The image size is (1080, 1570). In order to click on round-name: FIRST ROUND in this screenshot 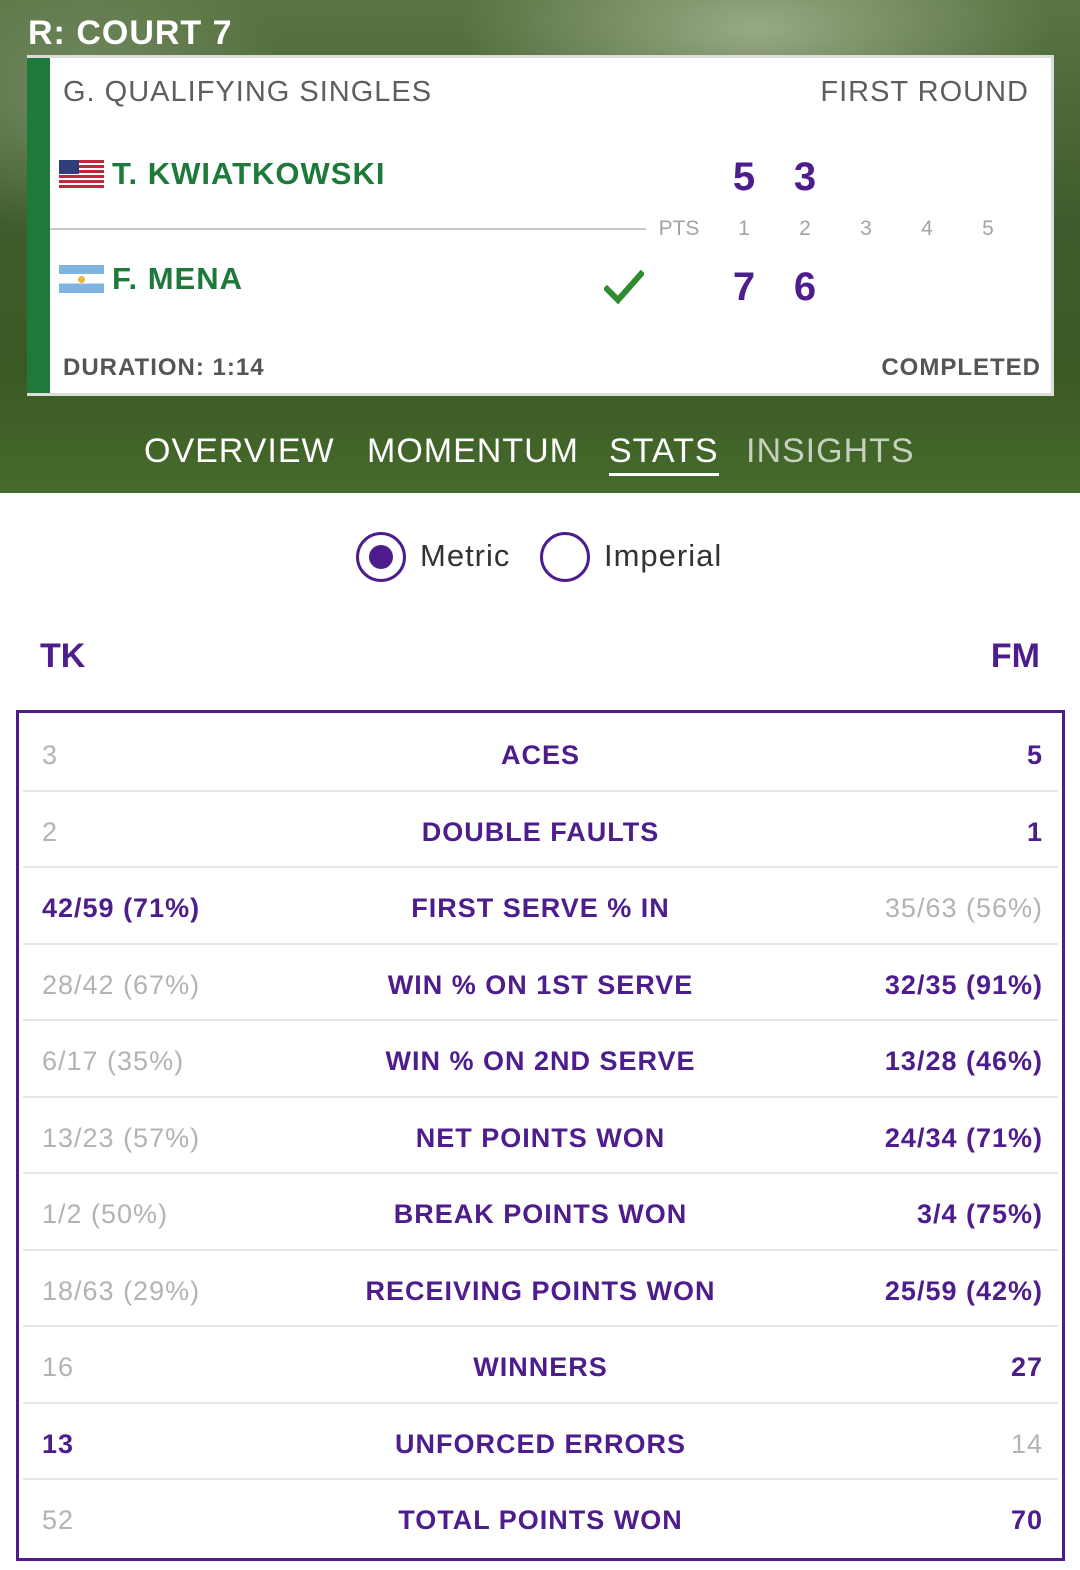, I will do `click(924, 92)`.